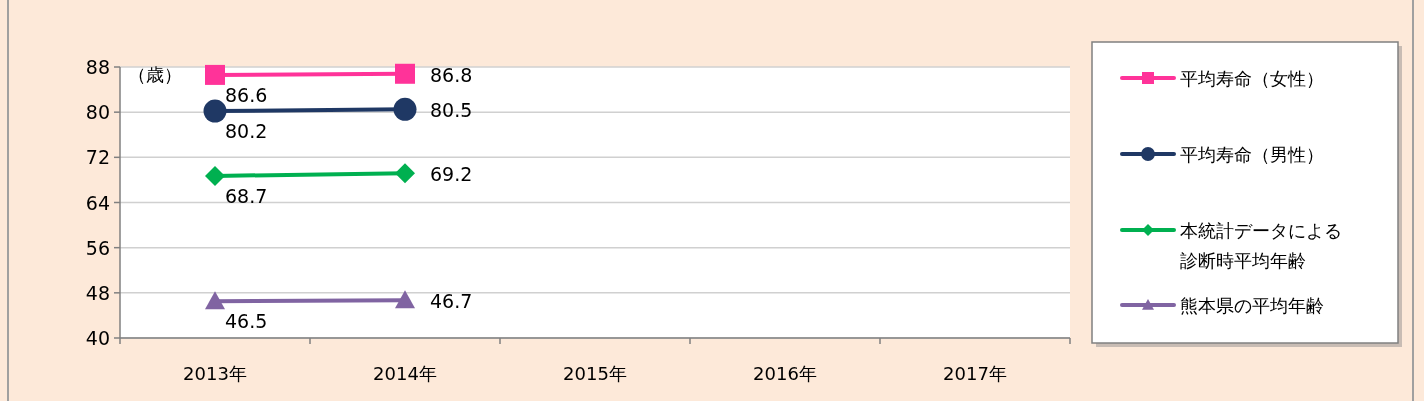 Image resolution: width=1424 pixels, height=401 pixels. Describe the element at coordinates (451, 174) in the screenshot. I see `data-label: 69.2` at that location.